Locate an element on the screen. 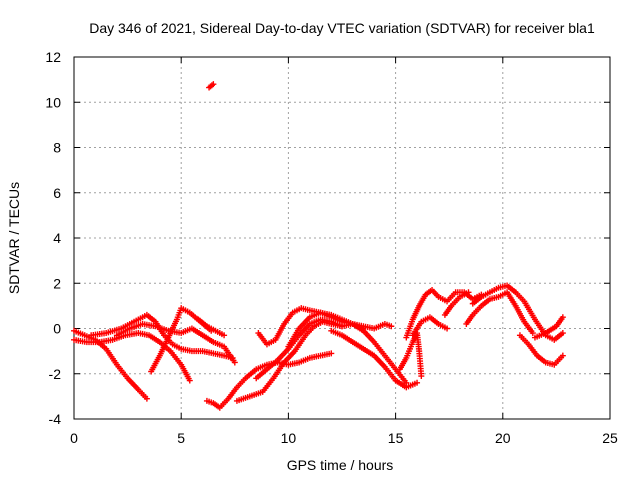 This screenshot has height=480, width=640. series-t16 is located at coordinates (430, 326).